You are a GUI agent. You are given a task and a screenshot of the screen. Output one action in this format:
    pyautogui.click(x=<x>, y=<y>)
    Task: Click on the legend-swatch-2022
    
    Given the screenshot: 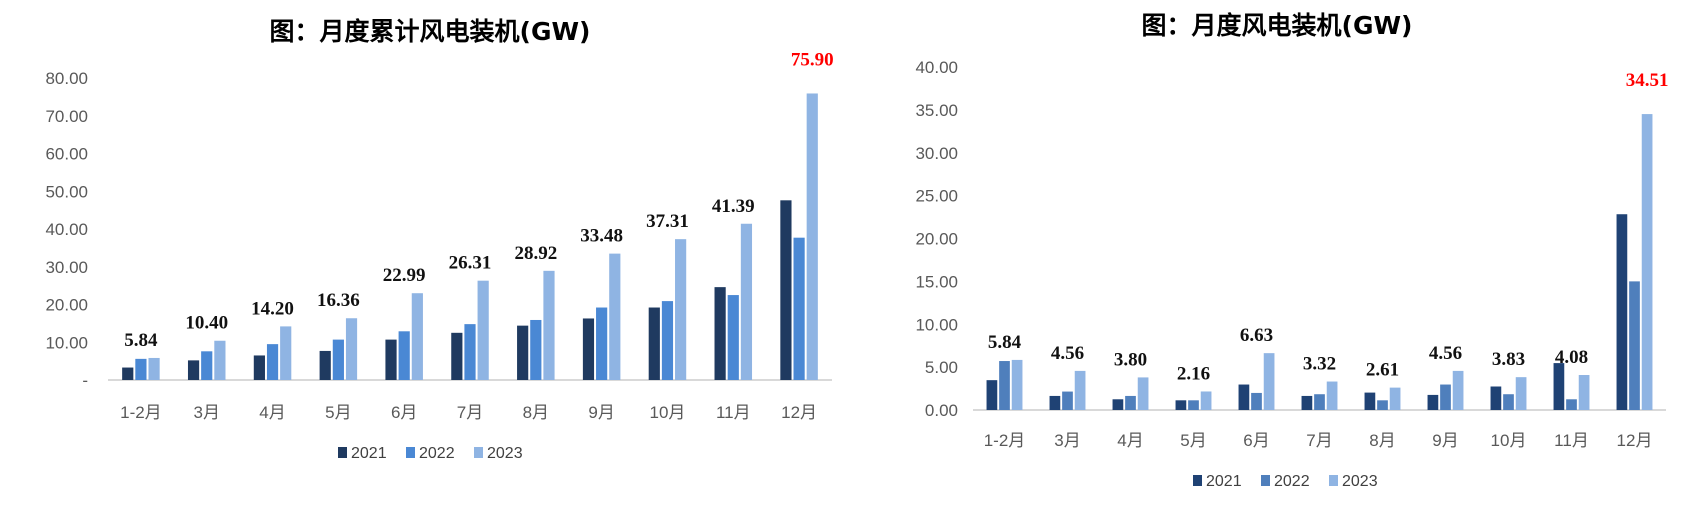 What is the action you would take?
    pyautogui.click(x=410, y=452)
    